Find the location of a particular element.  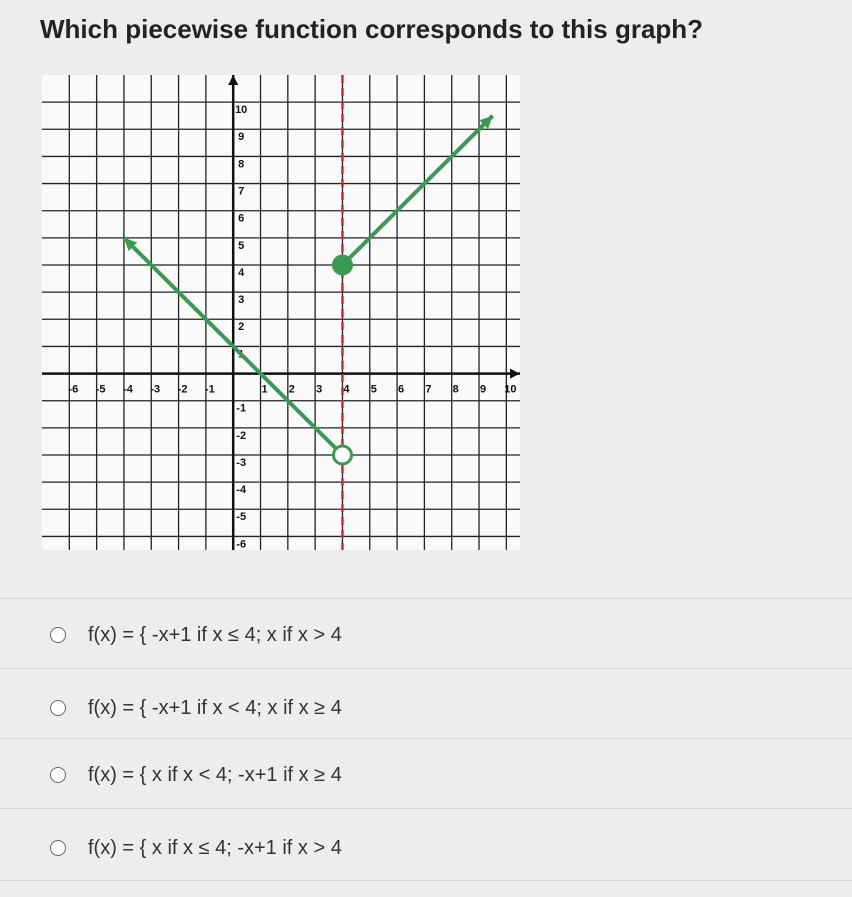

option: f(x) = { x if x ≤ 4; -x+1 if x > 4 is located at coordinates (440, 848).